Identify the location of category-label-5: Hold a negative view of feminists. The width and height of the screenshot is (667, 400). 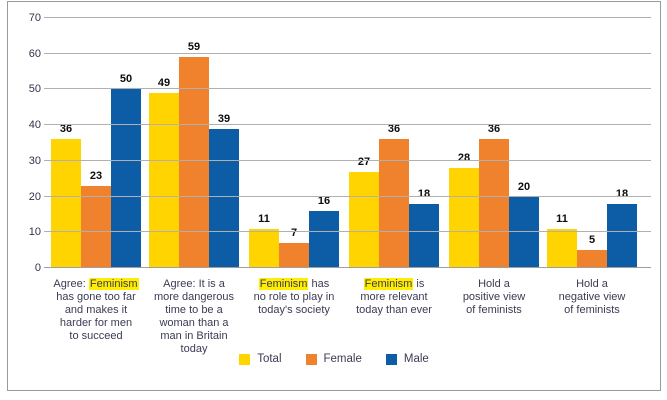
(592, 297).